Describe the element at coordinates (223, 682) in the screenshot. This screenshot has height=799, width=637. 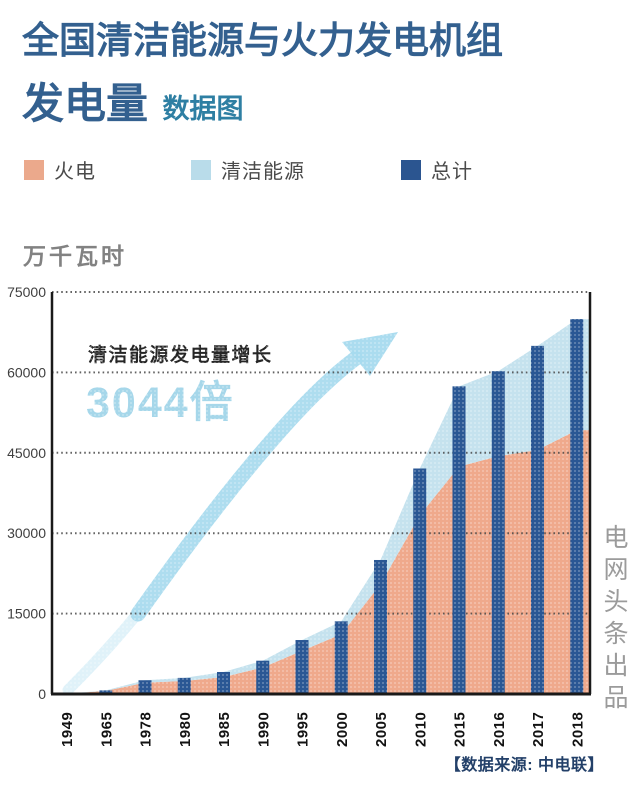
I see `total-bar-1985` at that location.